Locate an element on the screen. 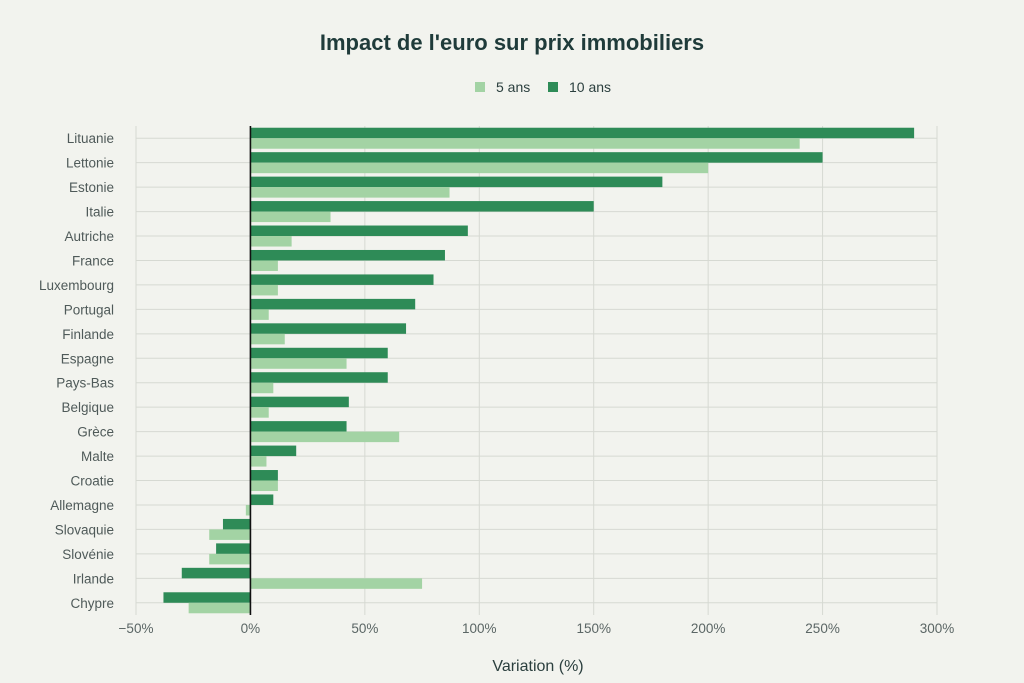  category-label: Luxembourg is located at coordinates (76, 285).